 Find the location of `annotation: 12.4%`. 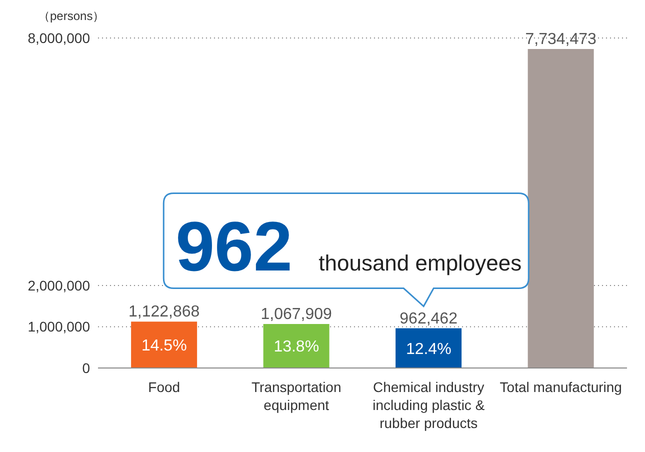

annotation: 12.4% is located at coordinates (429, 349).